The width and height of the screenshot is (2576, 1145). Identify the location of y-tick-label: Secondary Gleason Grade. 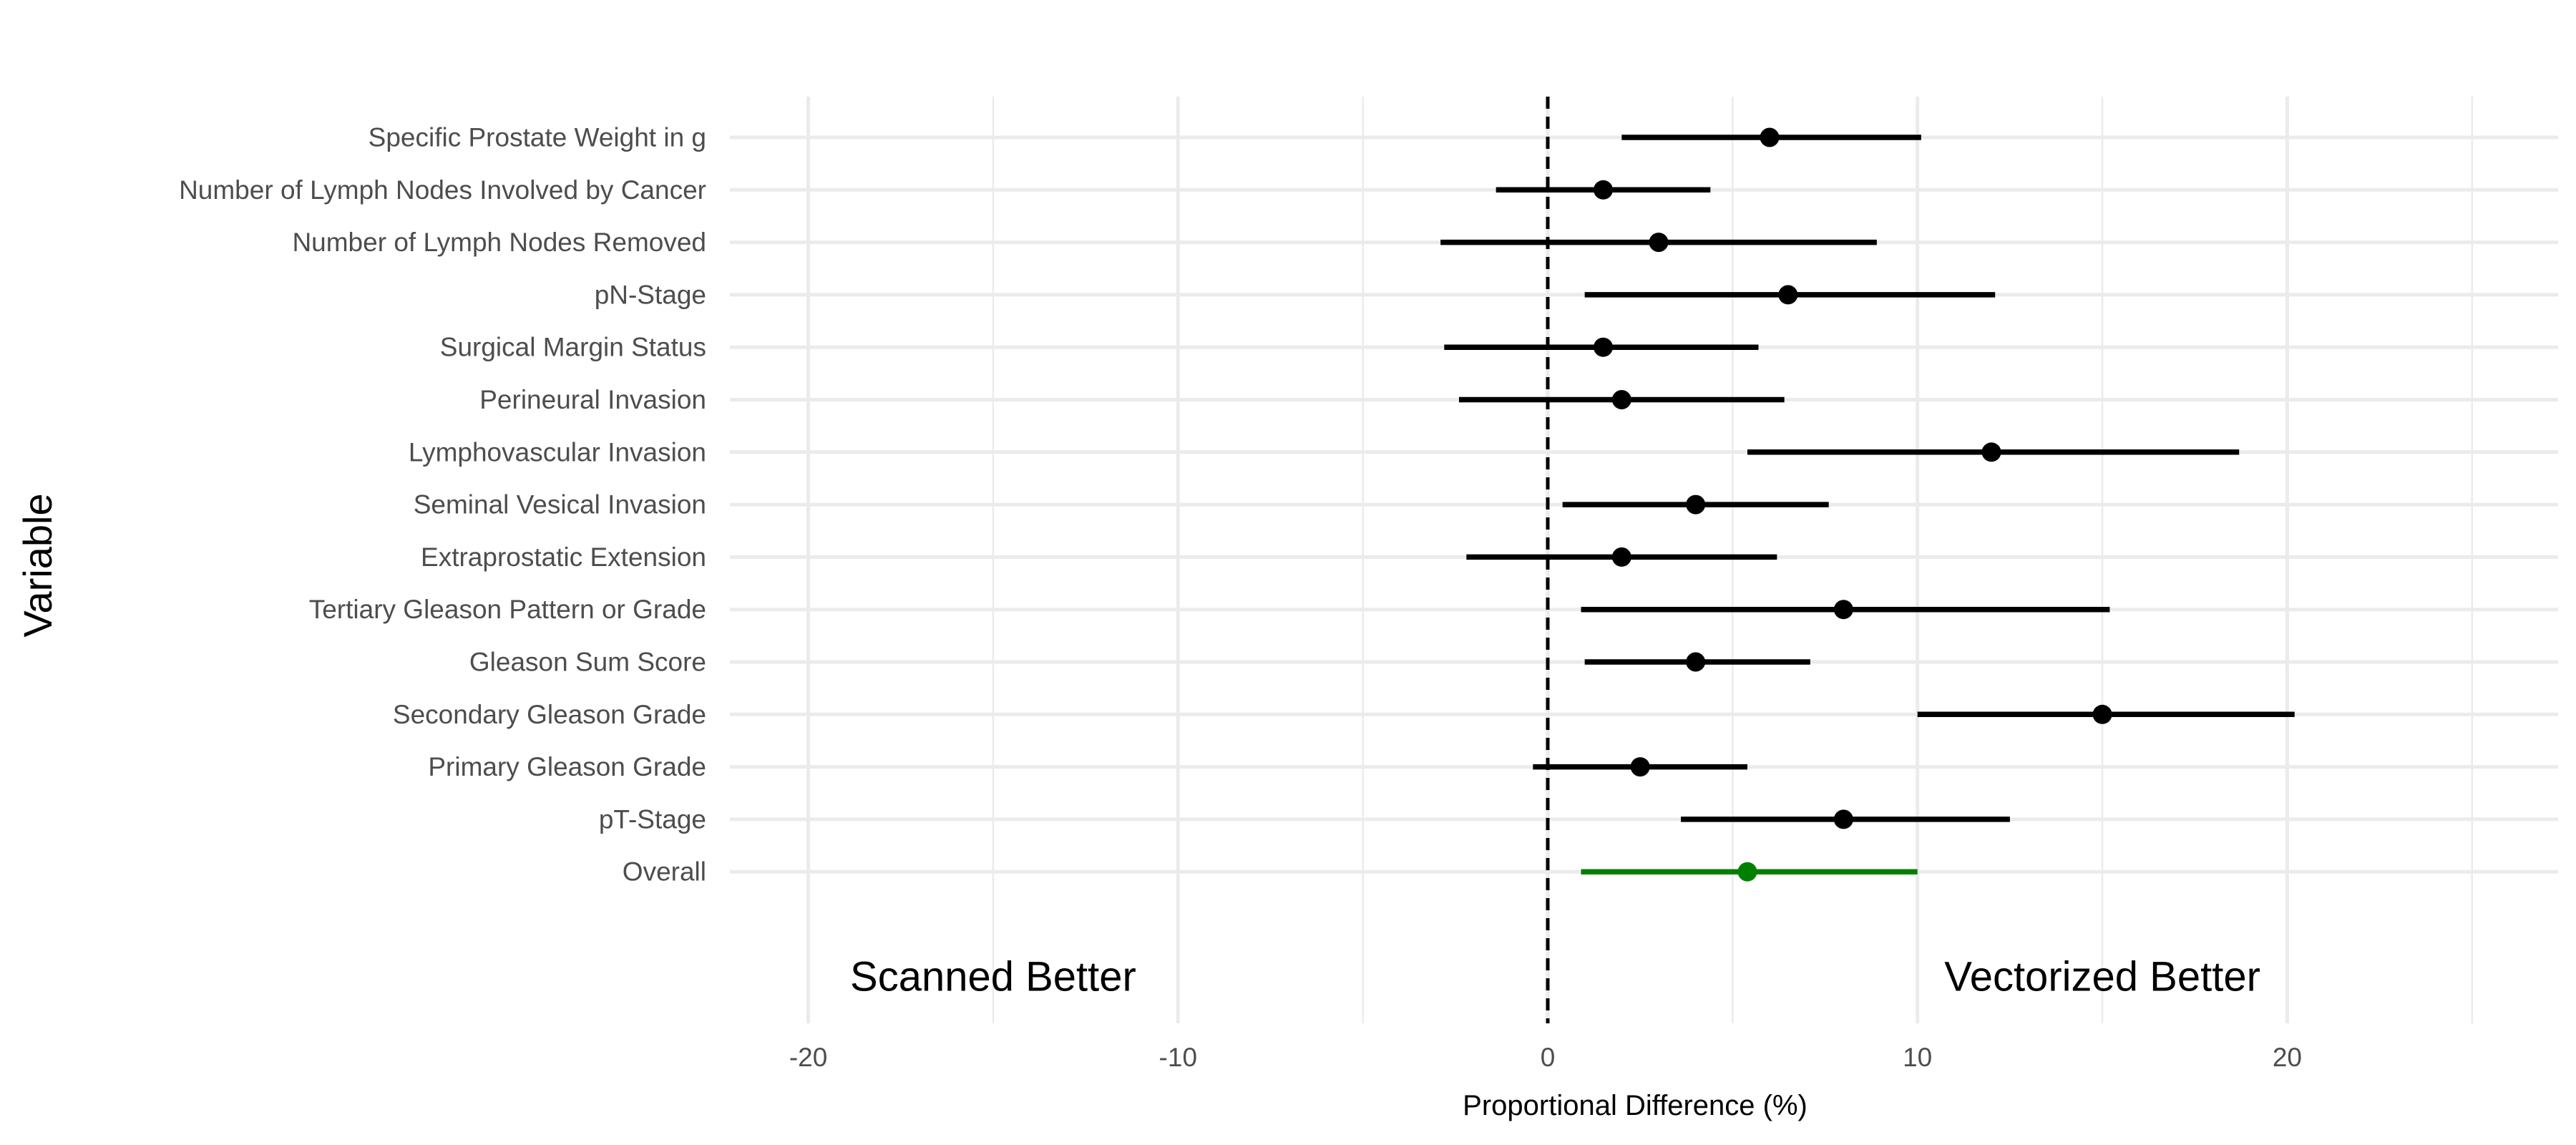
(549, 714).